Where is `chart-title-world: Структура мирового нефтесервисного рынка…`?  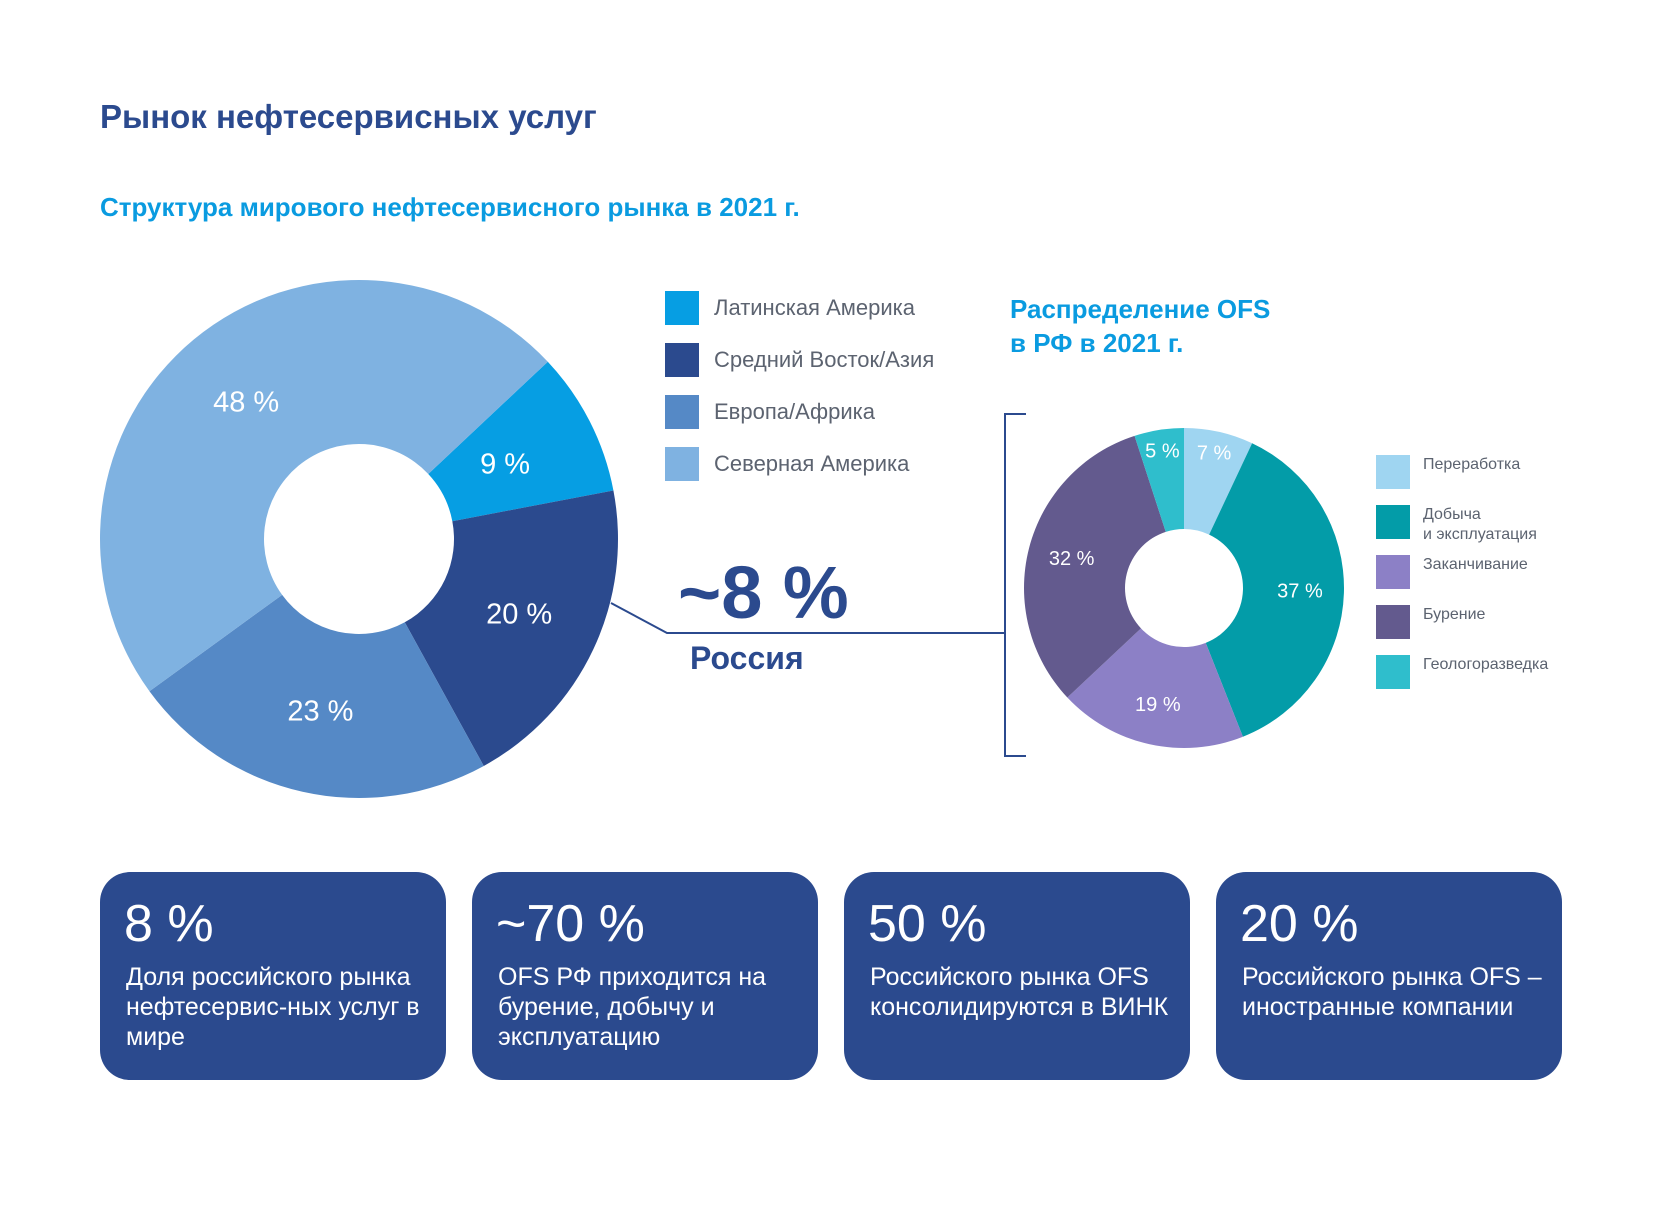 chart-title-world: Структура мирового нефтесервисного рынка… is located at coordinates (450, 207).